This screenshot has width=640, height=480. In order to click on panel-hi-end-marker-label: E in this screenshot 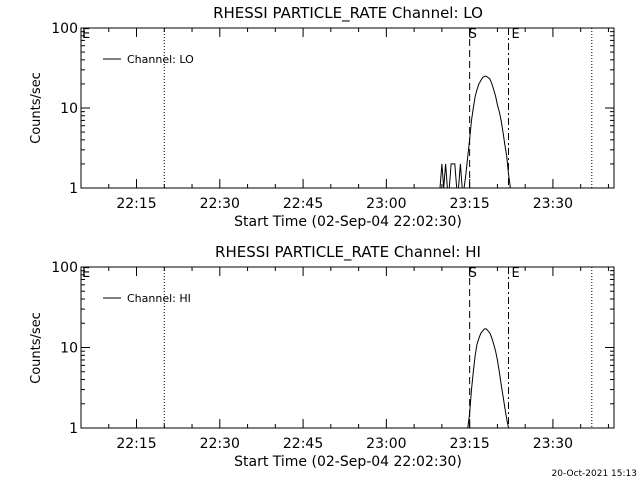, I will do `click(516, 273)`.